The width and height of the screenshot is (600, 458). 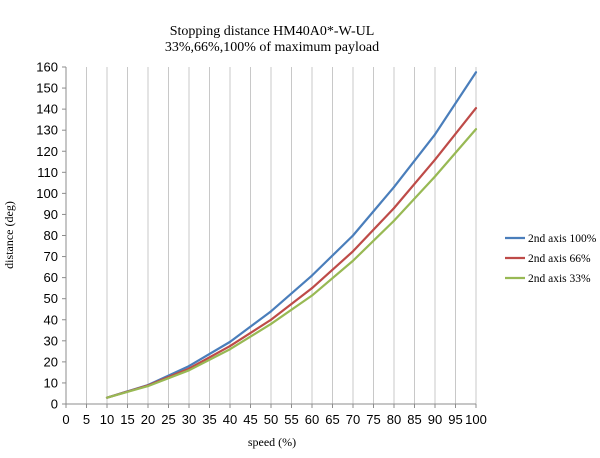 I want to click on x-tick-label-65: 65, so click(x=332, y=419).